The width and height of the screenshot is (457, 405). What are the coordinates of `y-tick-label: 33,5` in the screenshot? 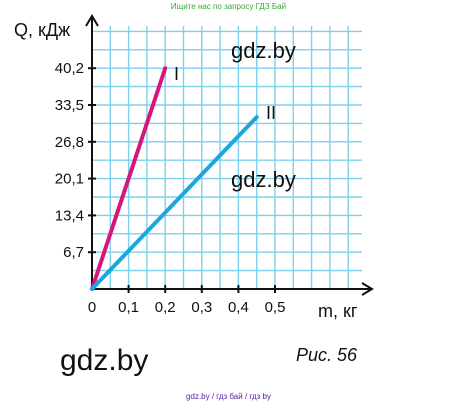 It's located at (69, 105).